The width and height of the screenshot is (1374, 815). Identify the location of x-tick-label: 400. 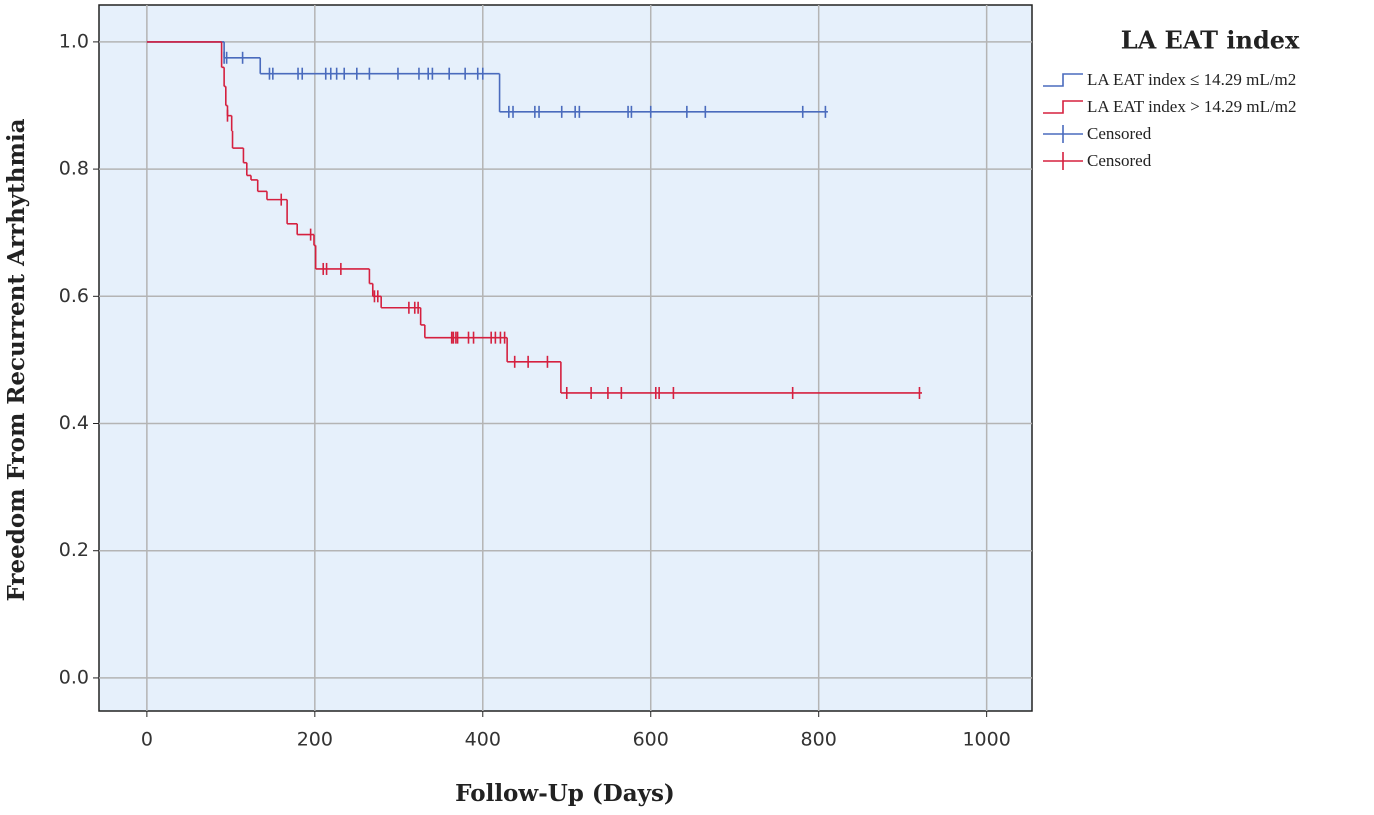
(483, 740).